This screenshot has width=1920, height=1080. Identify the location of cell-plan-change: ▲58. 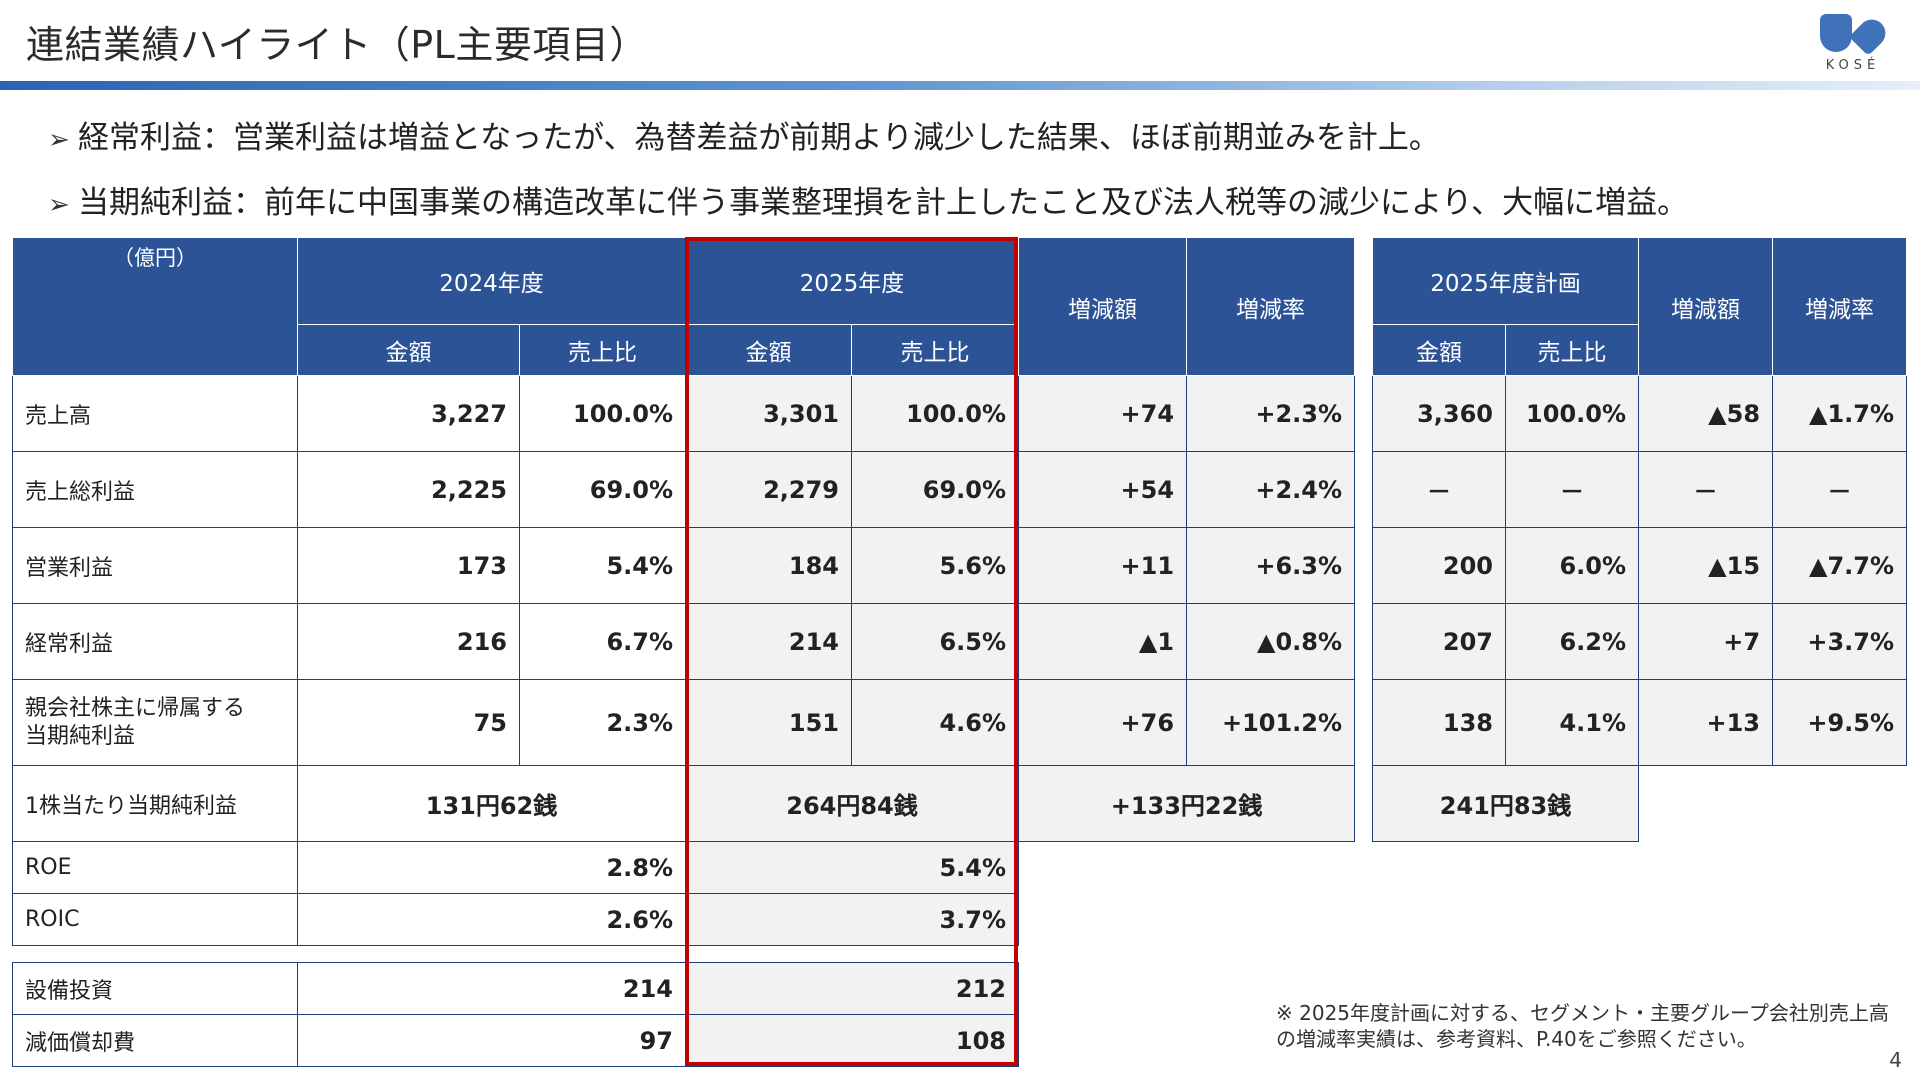
(1706, 413).